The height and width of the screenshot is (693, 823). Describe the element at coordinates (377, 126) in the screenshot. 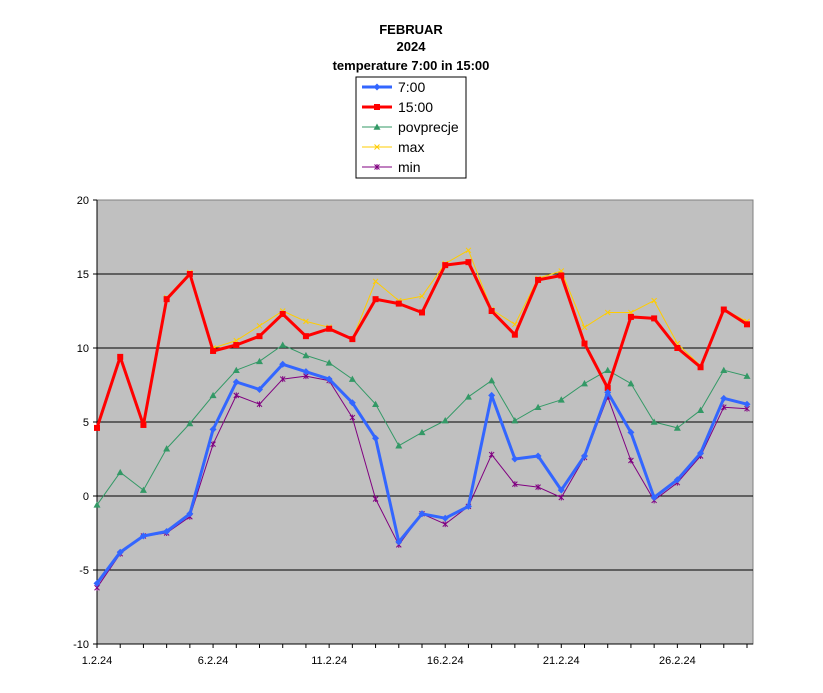

I see `legend-marker-povprecje` at that location.